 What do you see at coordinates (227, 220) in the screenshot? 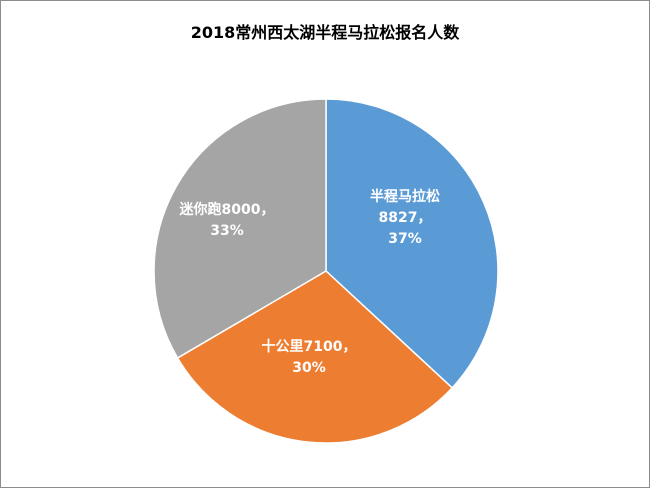
I see `slice-label-3: 迷你跑8000， 33%` at bounding box center [227, 220].